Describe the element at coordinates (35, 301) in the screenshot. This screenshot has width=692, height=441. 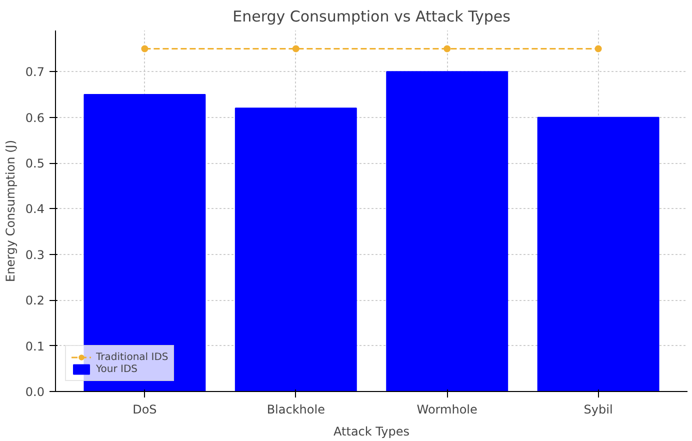
I see `y-tick-label: 0.2` at that location.